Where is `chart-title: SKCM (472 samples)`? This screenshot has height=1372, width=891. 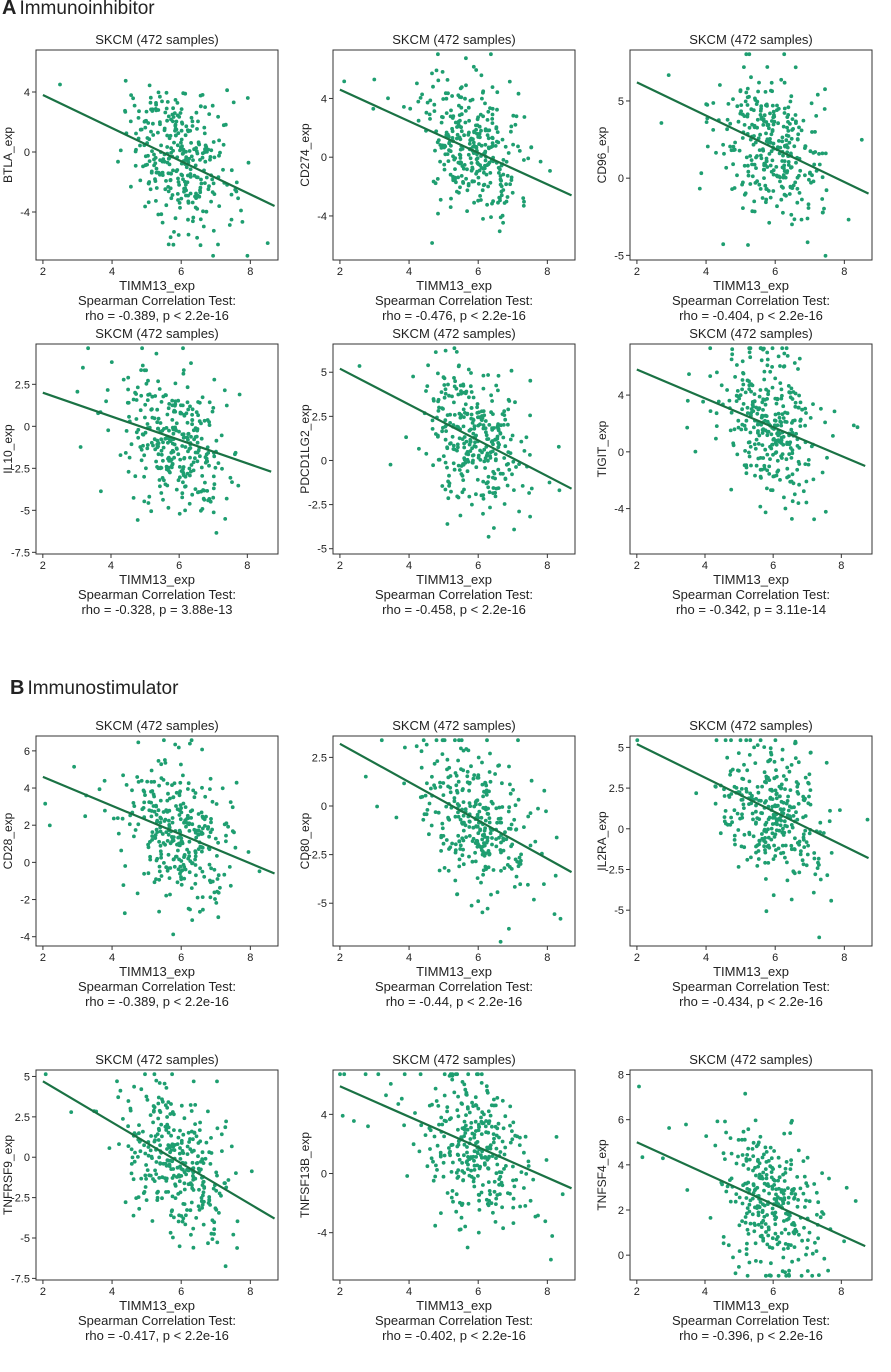 chart-title: SKCM (472 samples) is located at coordinates (157, 725).